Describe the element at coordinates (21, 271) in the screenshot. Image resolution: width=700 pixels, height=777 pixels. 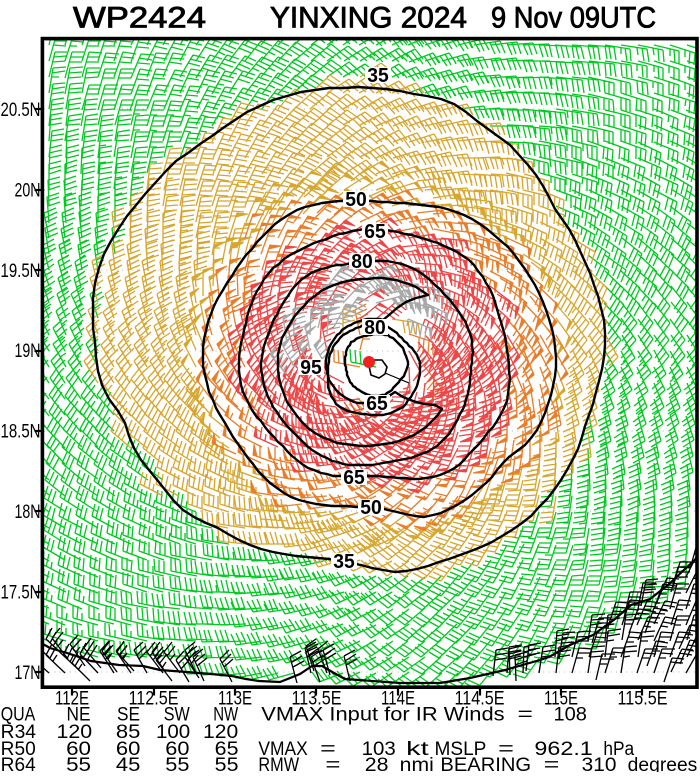
I see `svg-text: 19.5N` at that location.